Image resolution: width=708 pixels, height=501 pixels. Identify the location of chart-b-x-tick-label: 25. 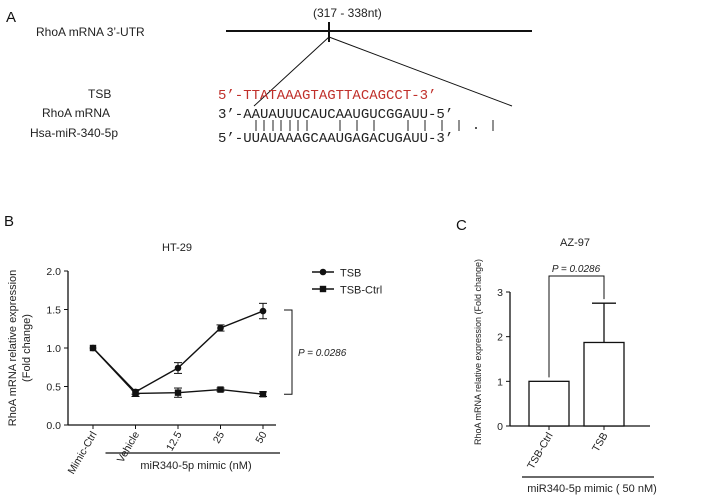
(219, 437).